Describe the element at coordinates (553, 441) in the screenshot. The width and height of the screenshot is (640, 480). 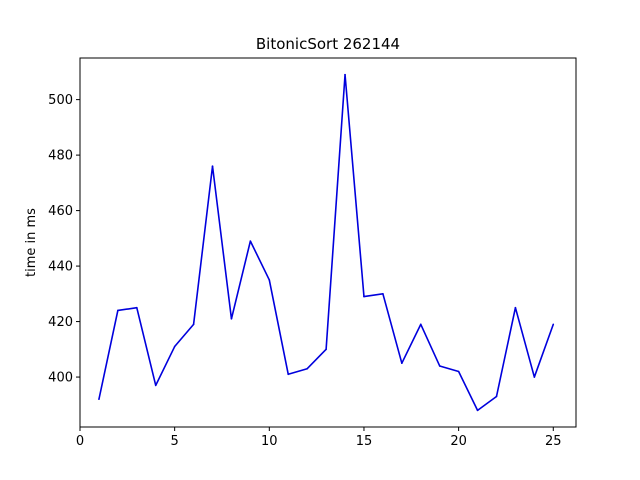
I see `x-tick-label: 25` at that location.